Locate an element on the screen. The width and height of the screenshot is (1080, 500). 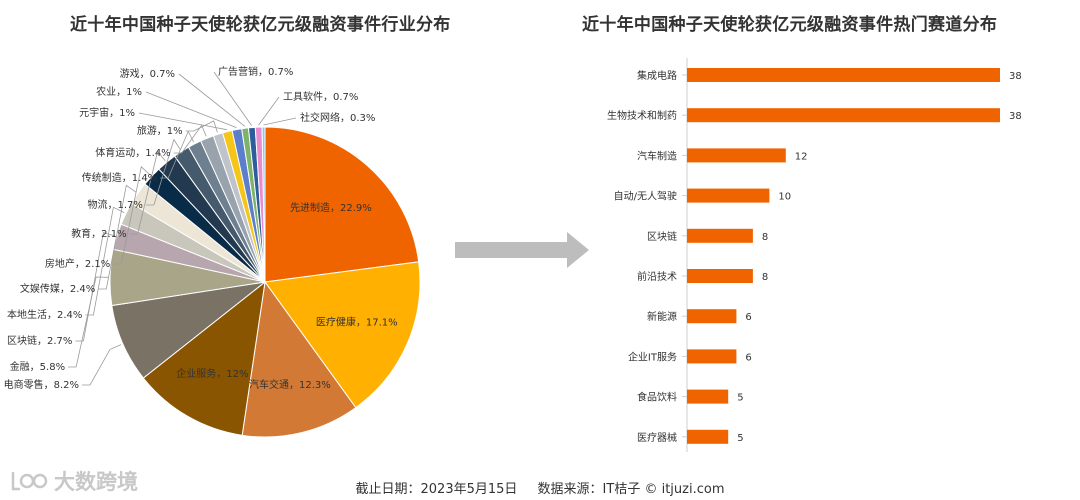
pie-label-20: 社交网络，0.3% is located at coordinates (337, 117).